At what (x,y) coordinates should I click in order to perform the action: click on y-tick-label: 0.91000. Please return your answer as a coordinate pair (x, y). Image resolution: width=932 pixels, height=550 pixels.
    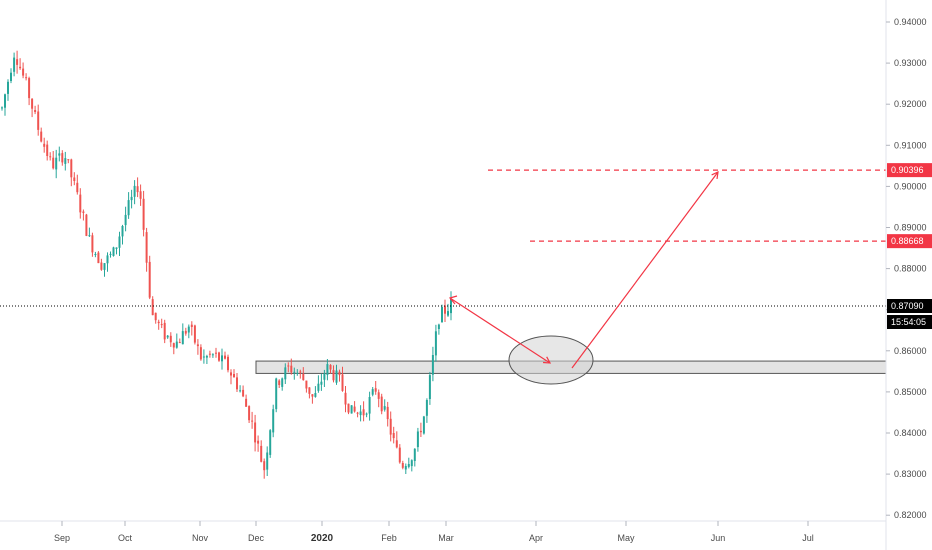
    Looking at the image, I should click on (910, 145).